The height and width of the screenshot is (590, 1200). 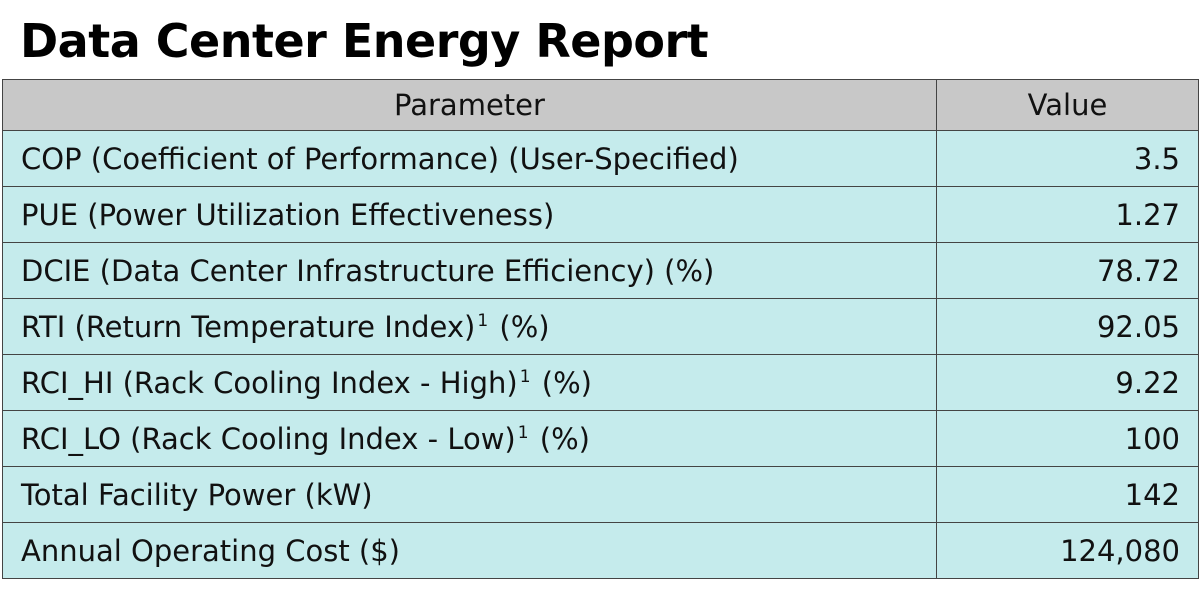 I want to click on parameter-cell: Annual Operating Cost ($), so click(x=469, y=550).